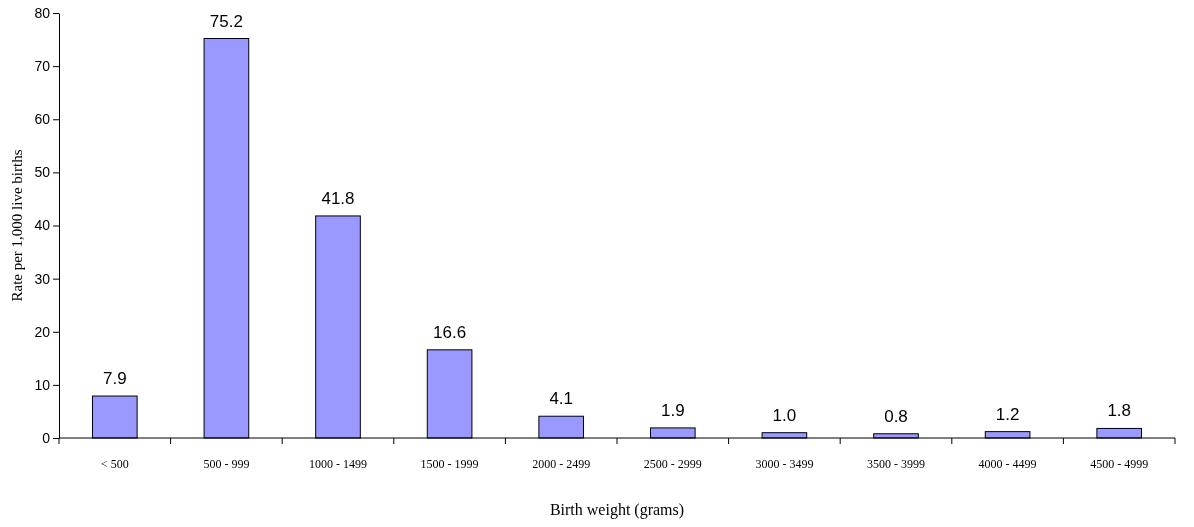 This screenshot has width=1194, height=527. I want to click on x-tick-label: 4000 - 4499, so click(1007, 464).